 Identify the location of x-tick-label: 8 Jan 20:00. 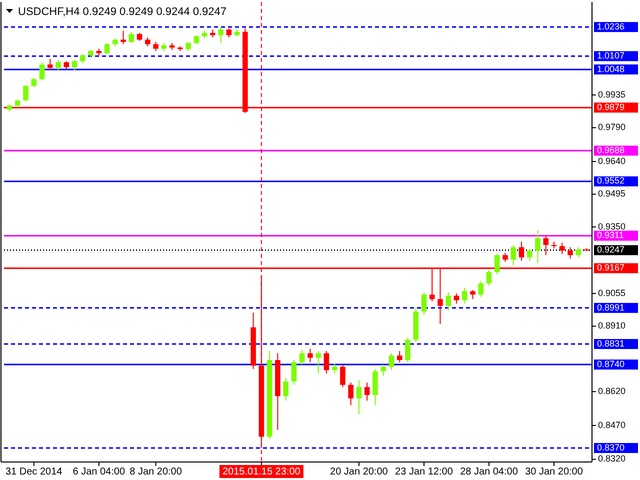
(156, 472).